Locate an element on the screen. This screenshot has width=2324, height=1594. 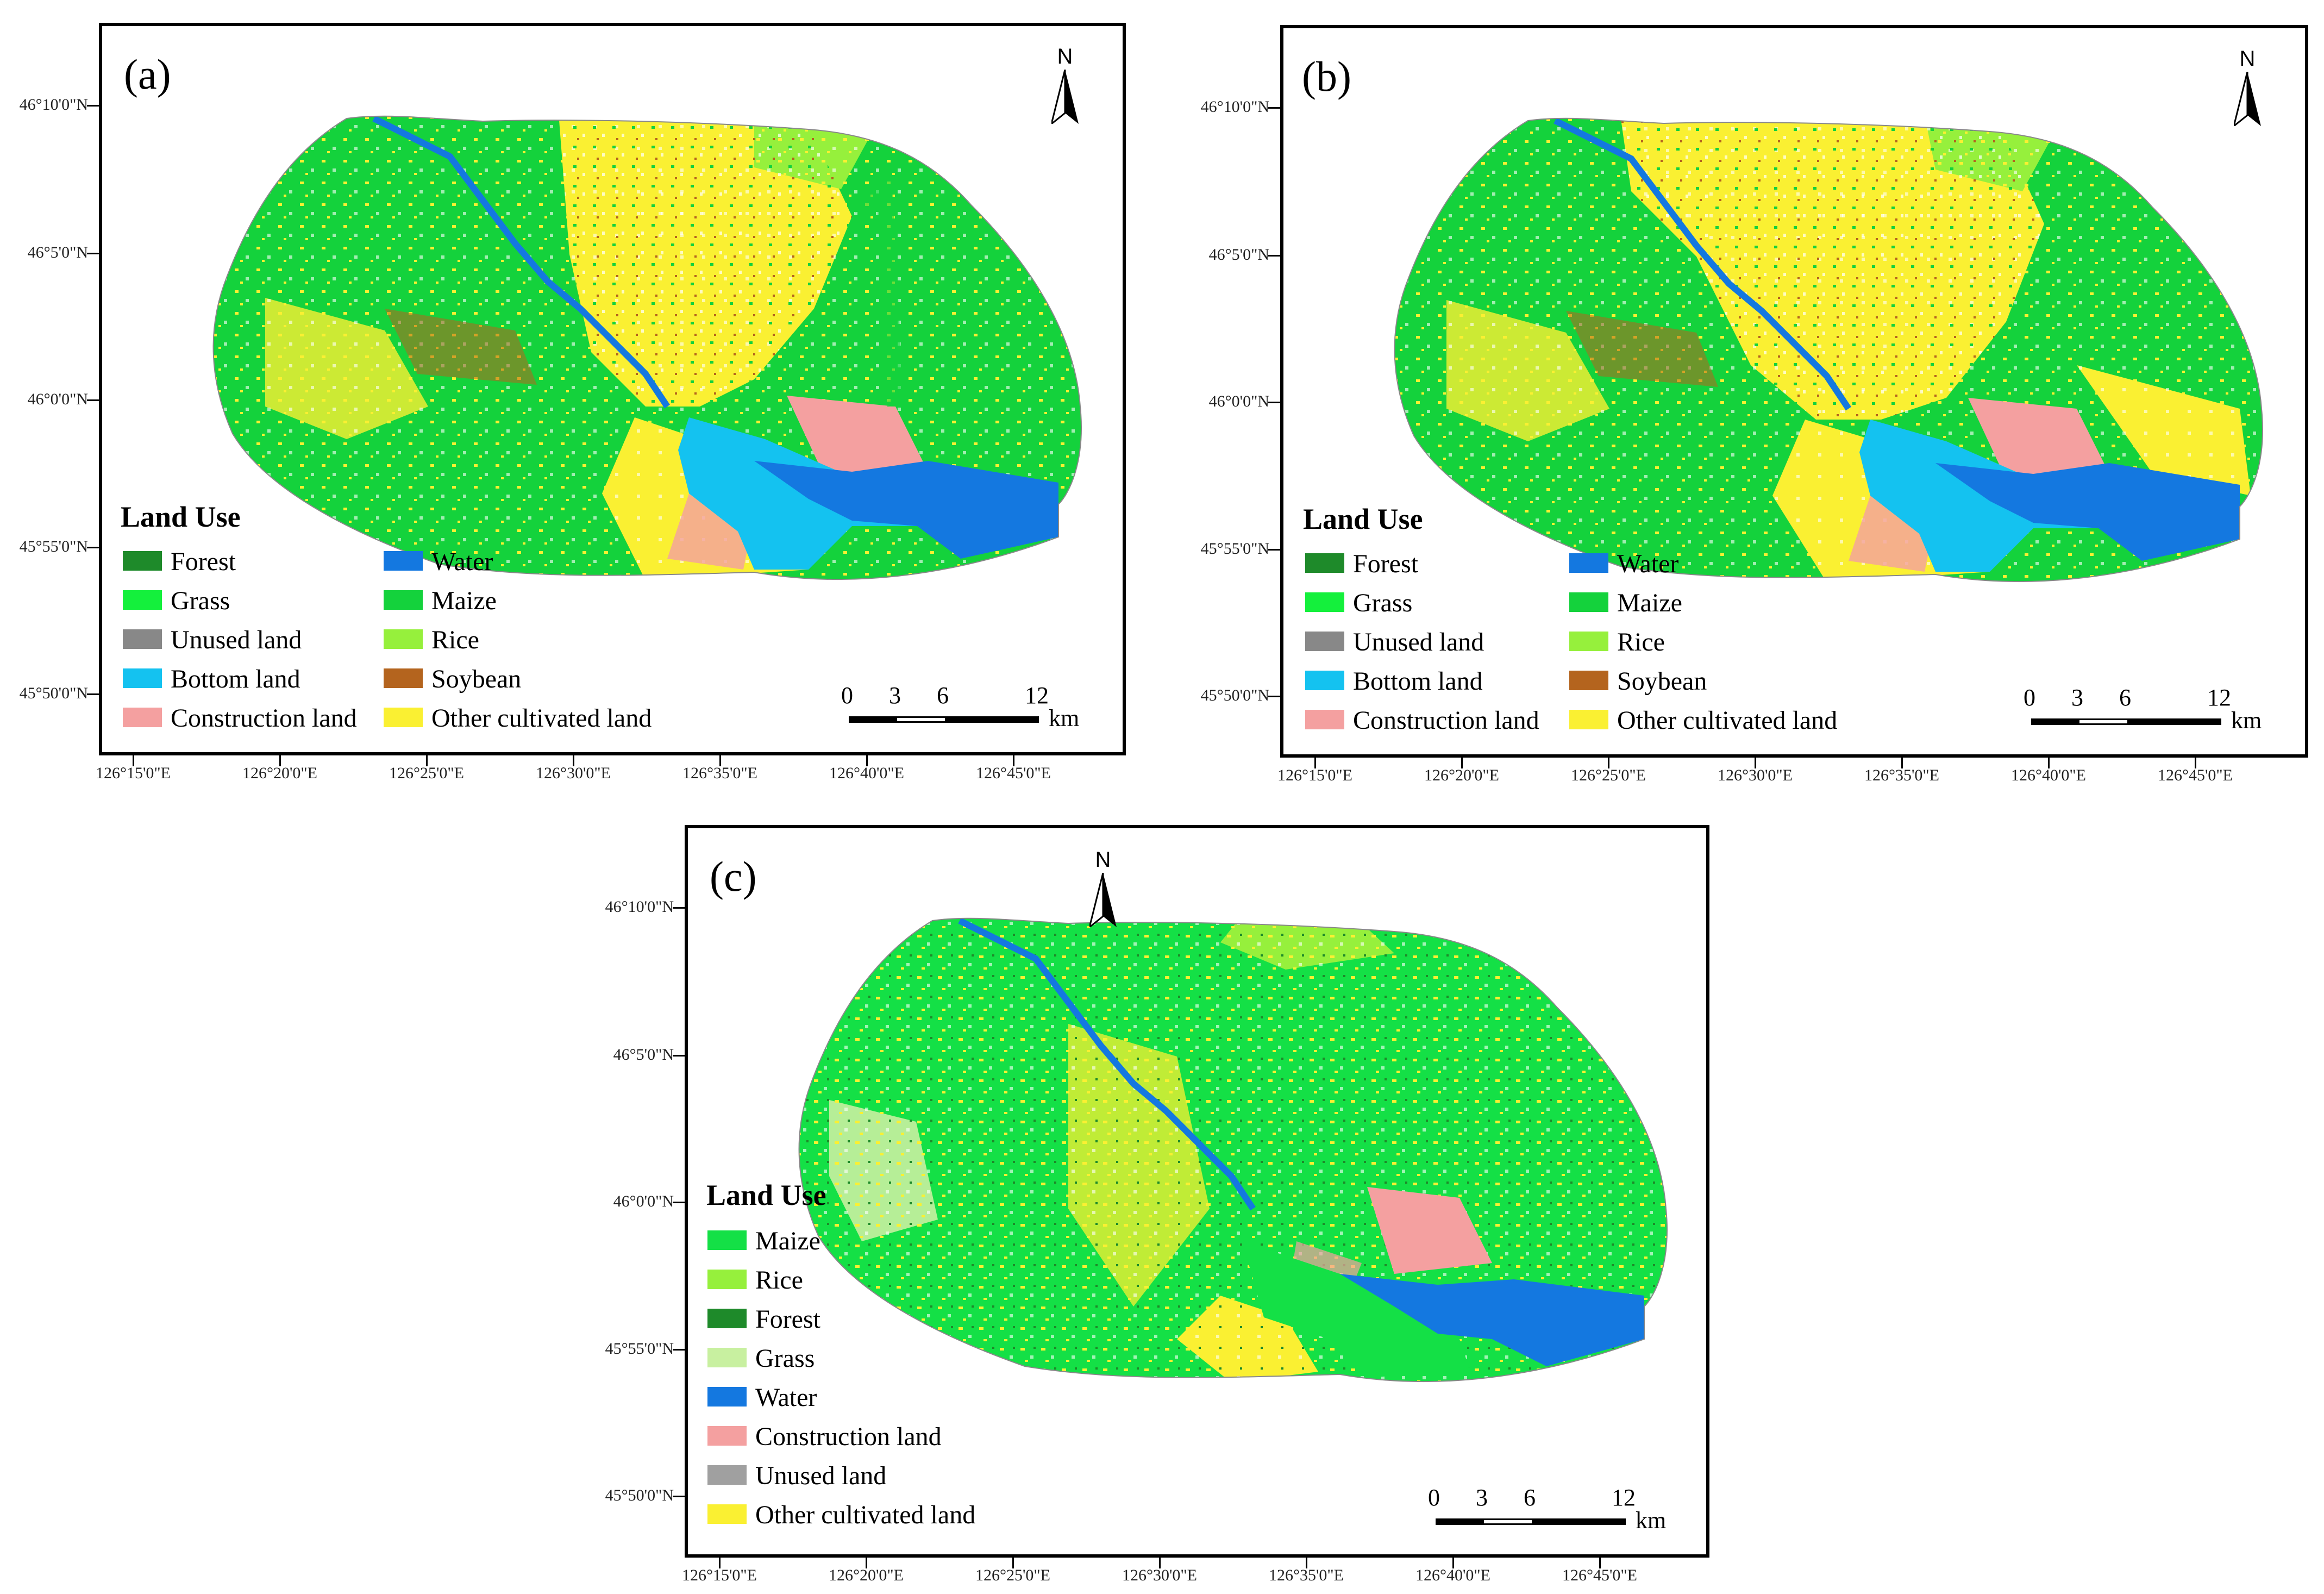
panel-label: (b) is located at coordinates (1326, 76).